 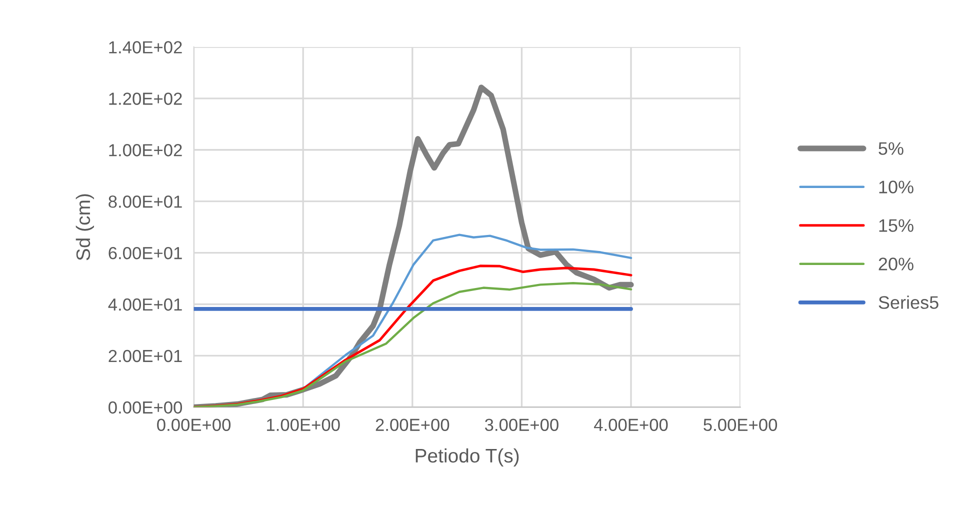 I want to click on x-tick-label: 4.00E+00, so click(x=631, y=425).